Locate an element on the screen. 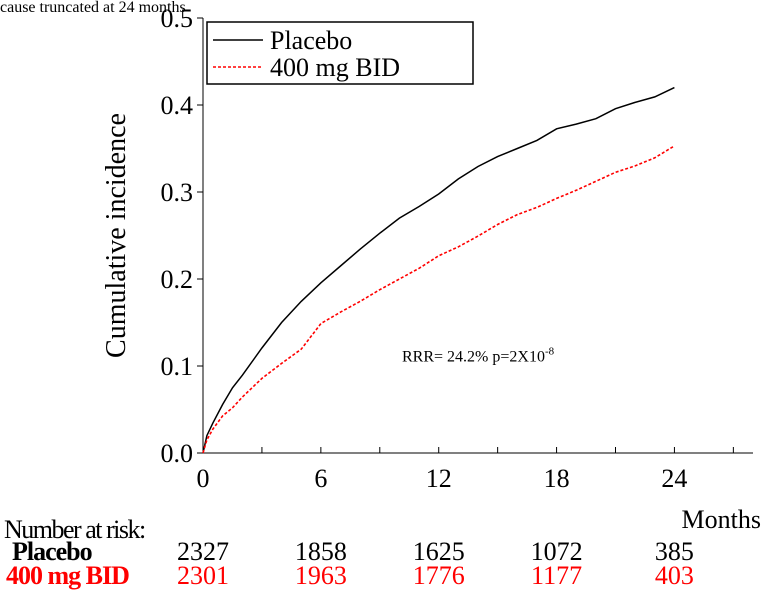 The height and width of the screenshot is (600, 764). risk-row-value: 1625 is located at coordinates (439, 551).